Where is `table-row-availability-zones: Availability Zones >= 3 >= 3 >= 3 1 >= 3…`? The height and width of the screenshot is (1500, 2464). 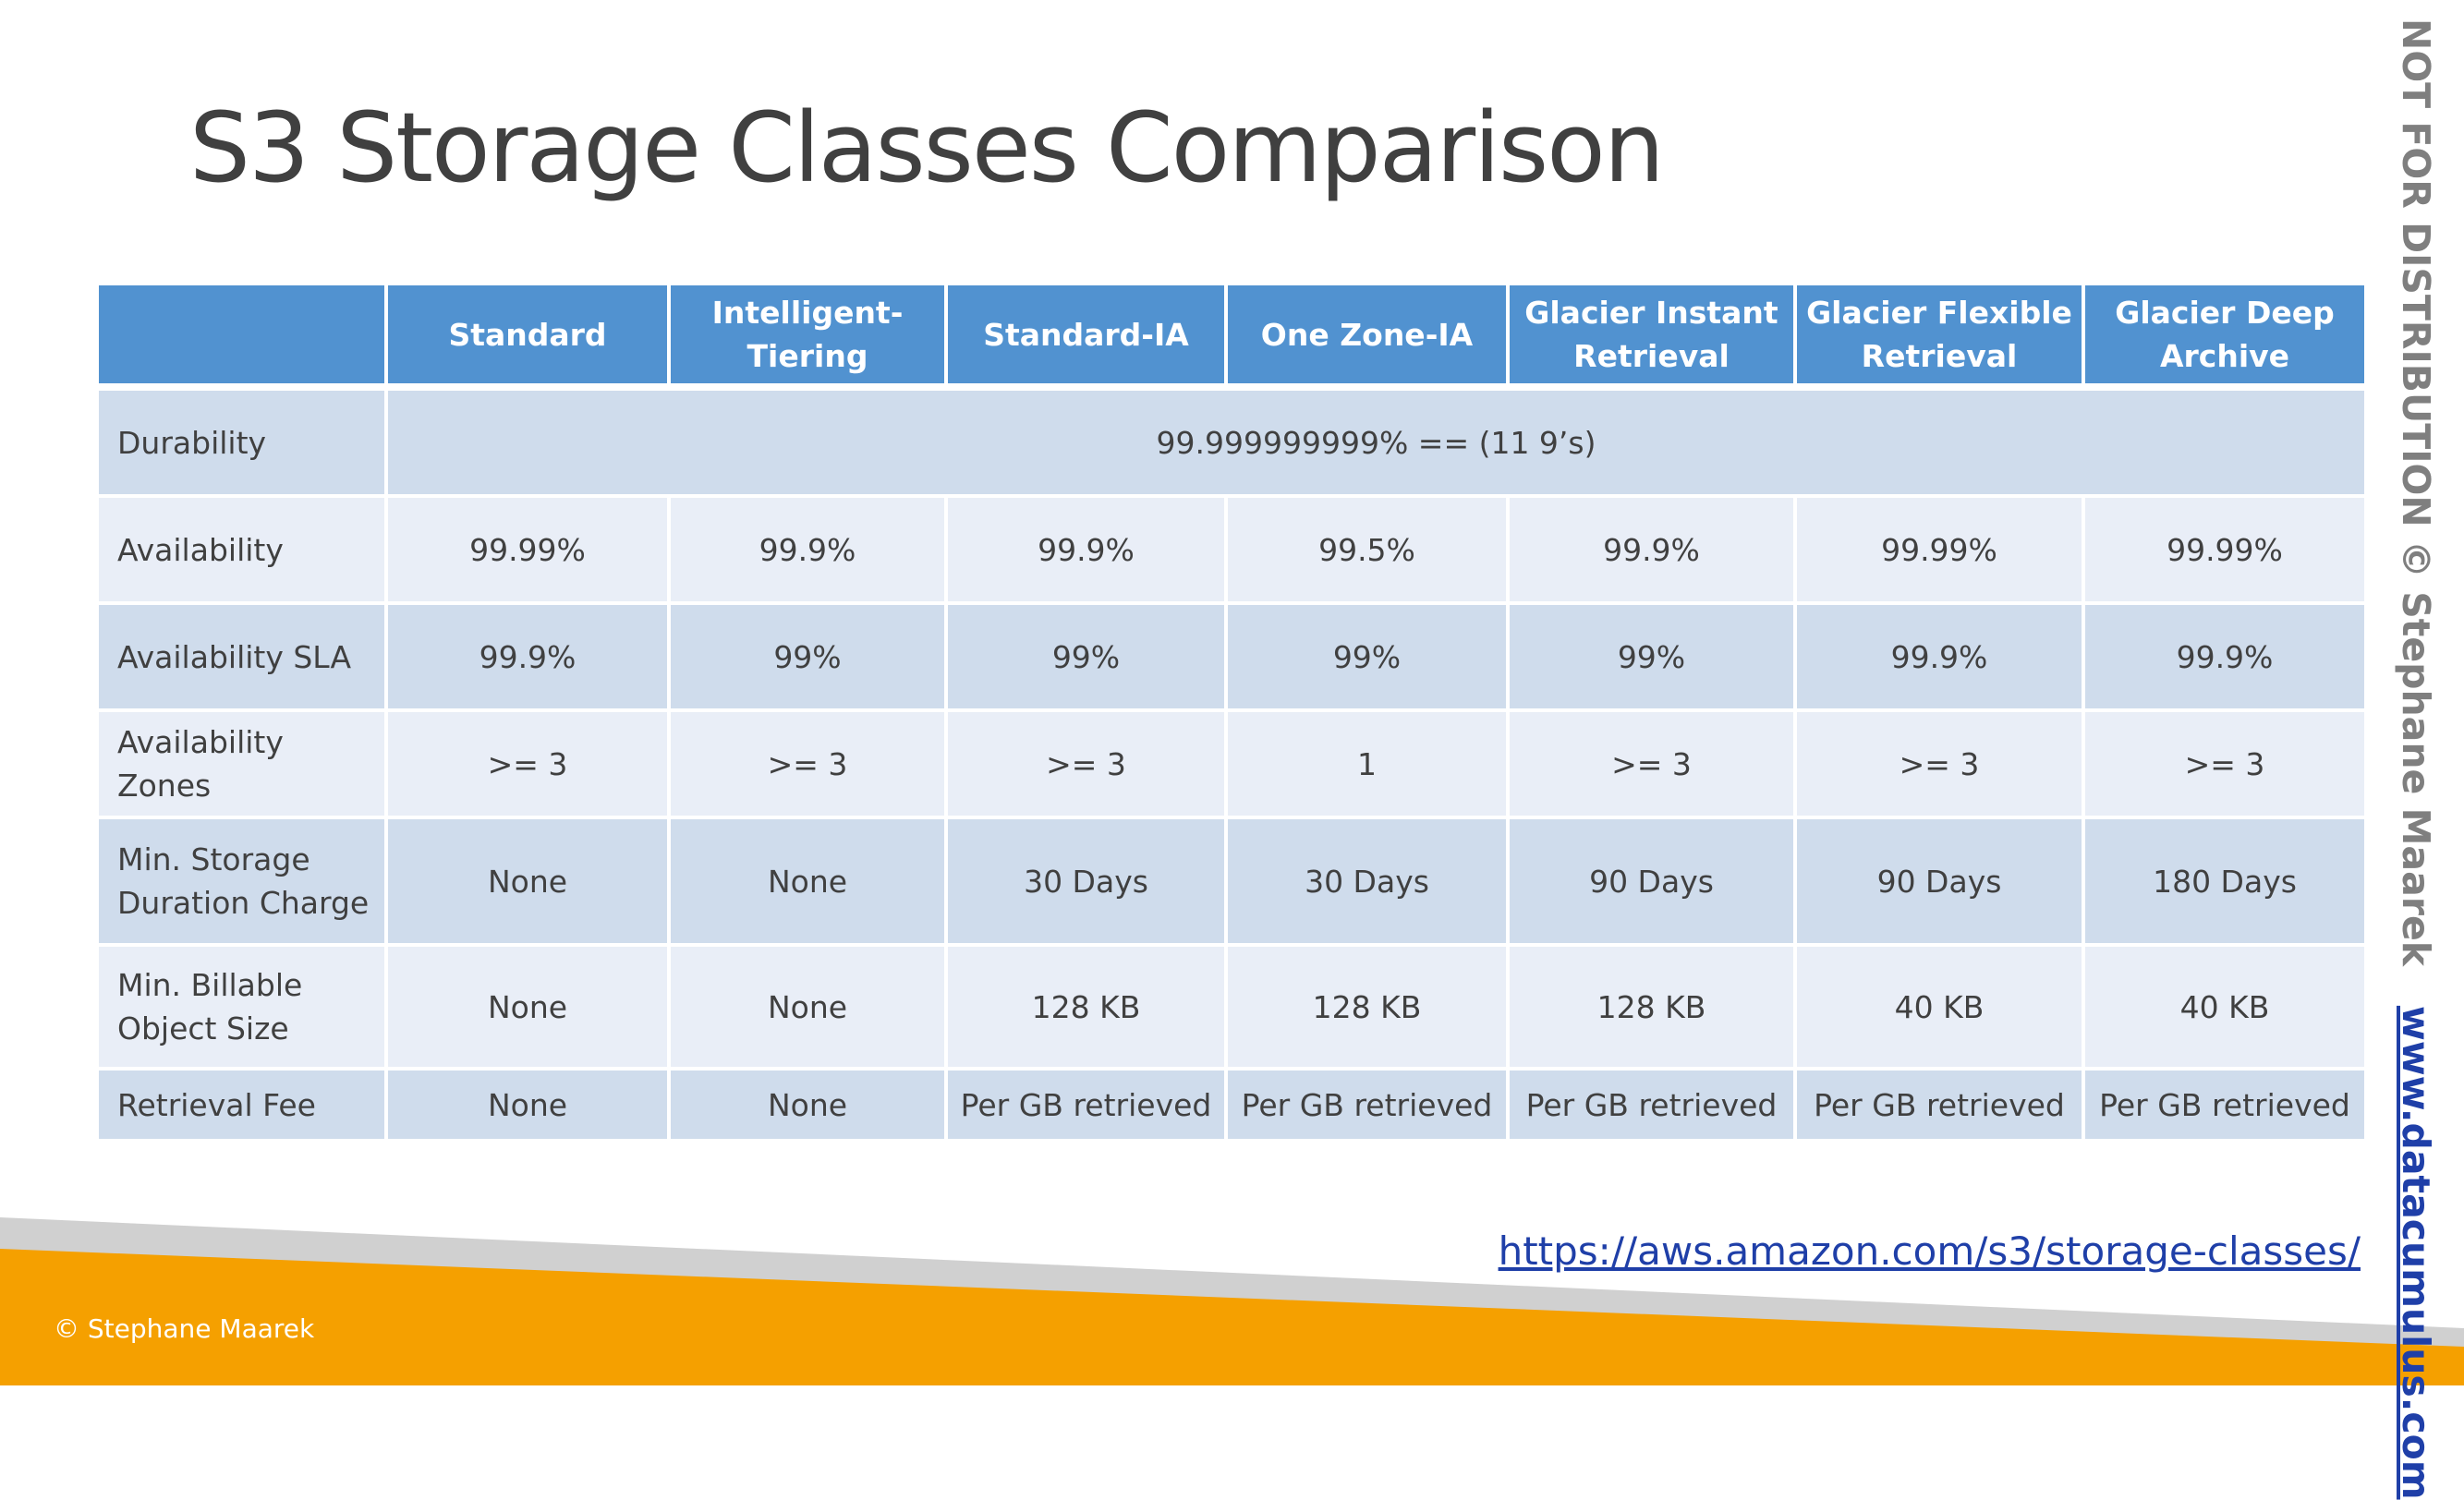
table-row-availability-zones: Availability Zones >= 3 >= 3 >= 3 1 >= 3… is located at coordinates (1231, 765).